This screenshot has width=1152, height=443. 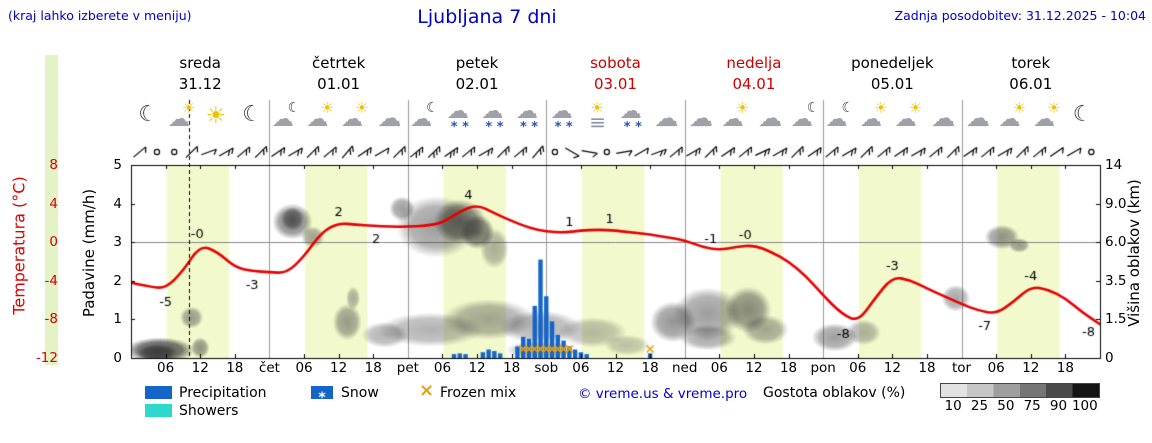 What do you see at coordinates (117, 203) in the screenshot?
I see `precipitation-tick: 4` at bounding box center [117, 203].